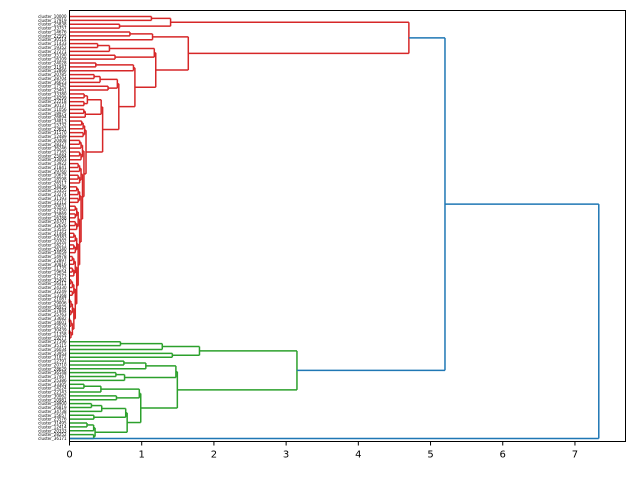  I want to click on leaf-label: cluster_23274, so click(52, 194).